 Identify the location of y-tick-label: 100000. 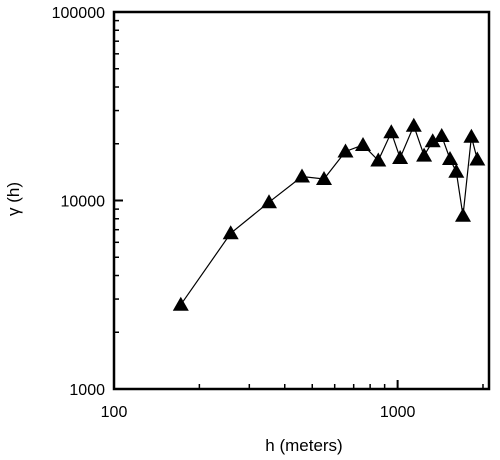
(78, 13).